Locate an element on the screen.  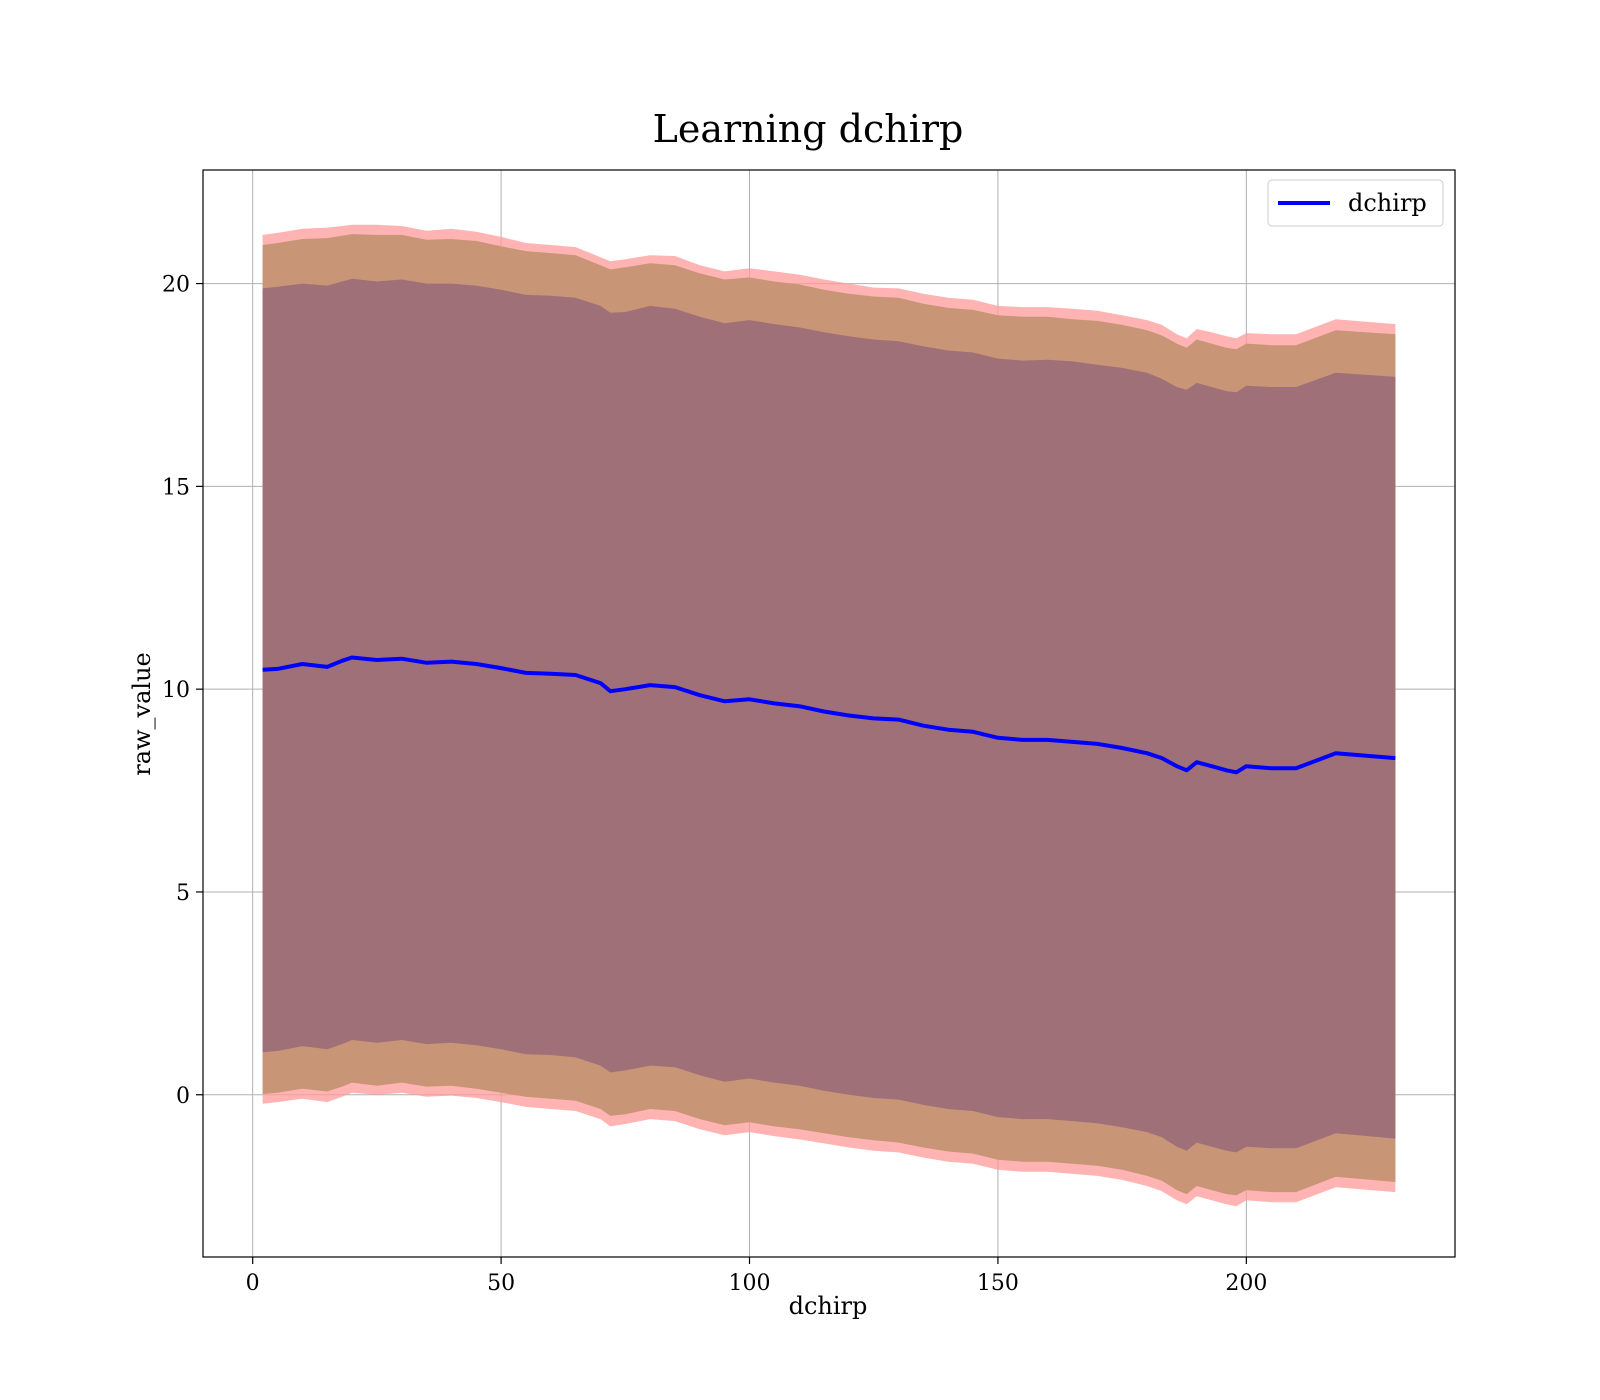
y-tick-label-10: 10 is located at coordinates (176, 690).